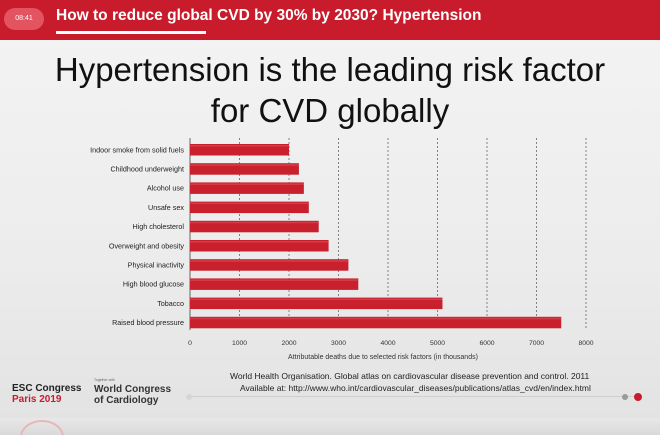  I want to click on x-tick-label-1000: 1000, so click(239, 343).